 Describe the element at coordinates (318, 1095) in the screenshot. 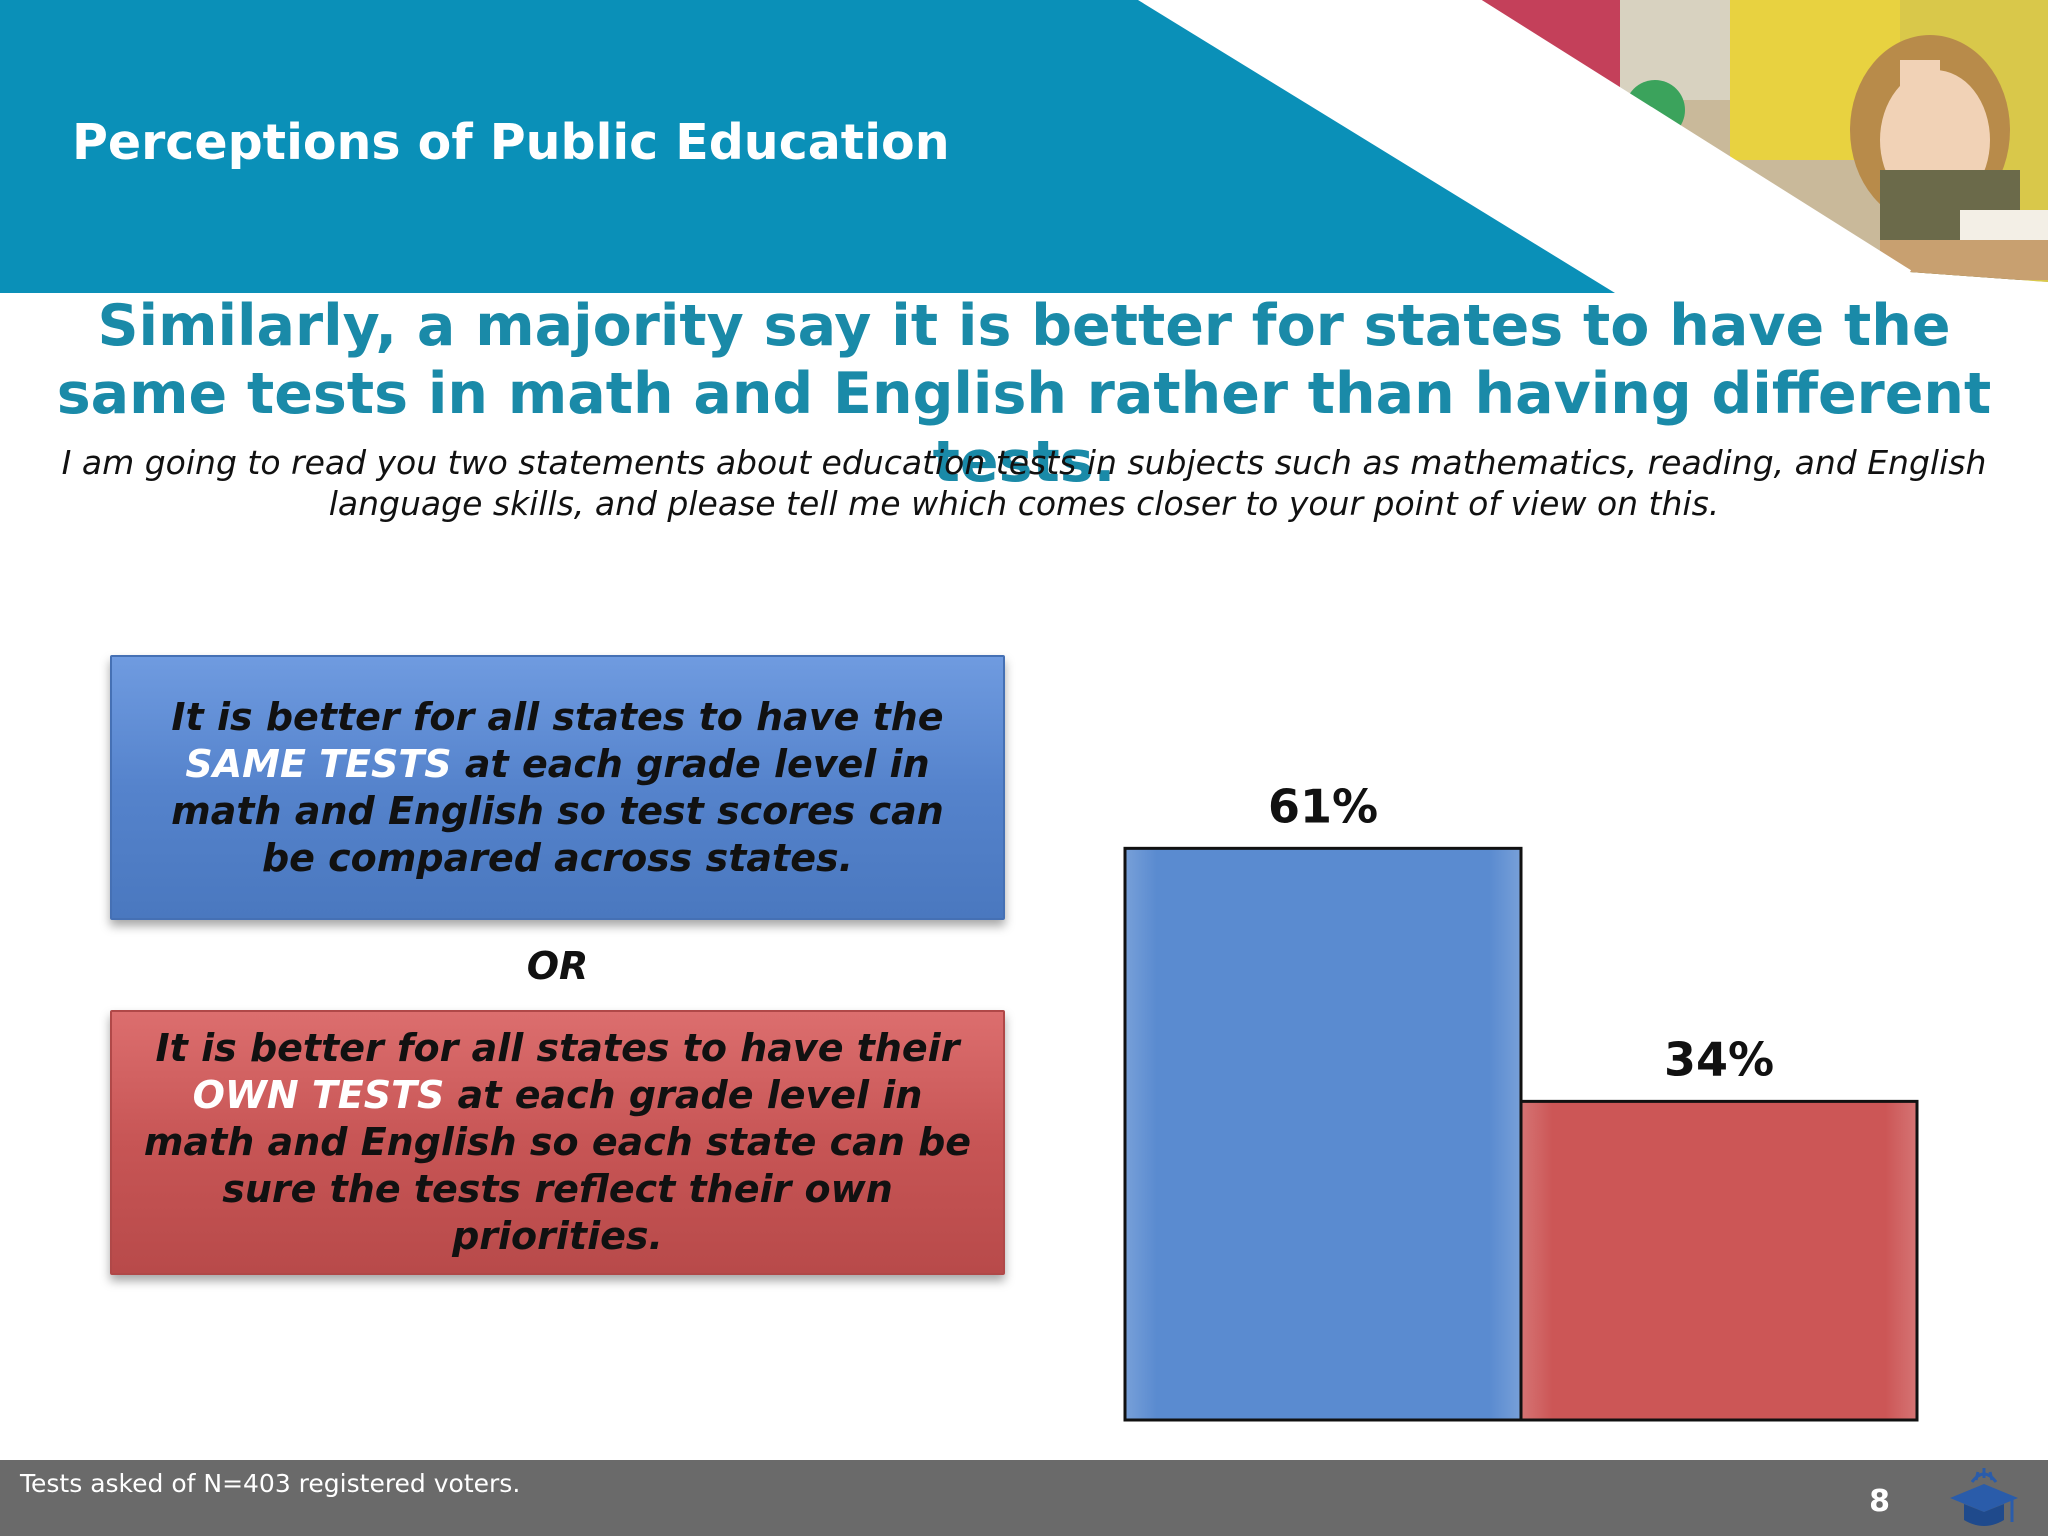

I see `statement-own-emphasis: OWN TESTS` at that location.